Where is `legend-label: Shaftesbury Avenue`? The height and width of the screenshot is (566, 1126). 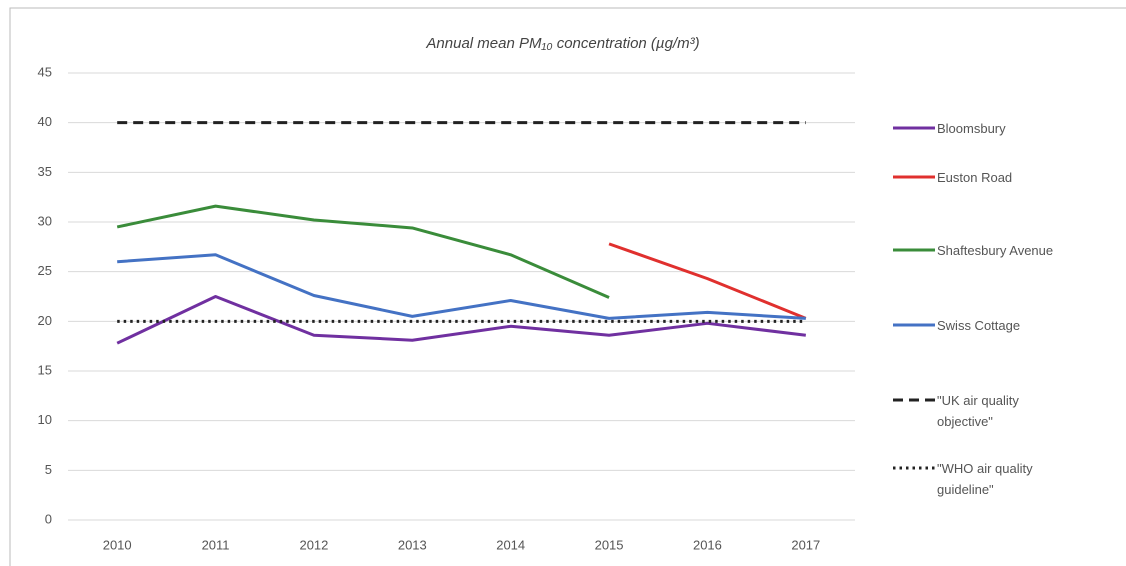
legend-label: Shaftesbury Avenue is located at coordinates (995, 250).